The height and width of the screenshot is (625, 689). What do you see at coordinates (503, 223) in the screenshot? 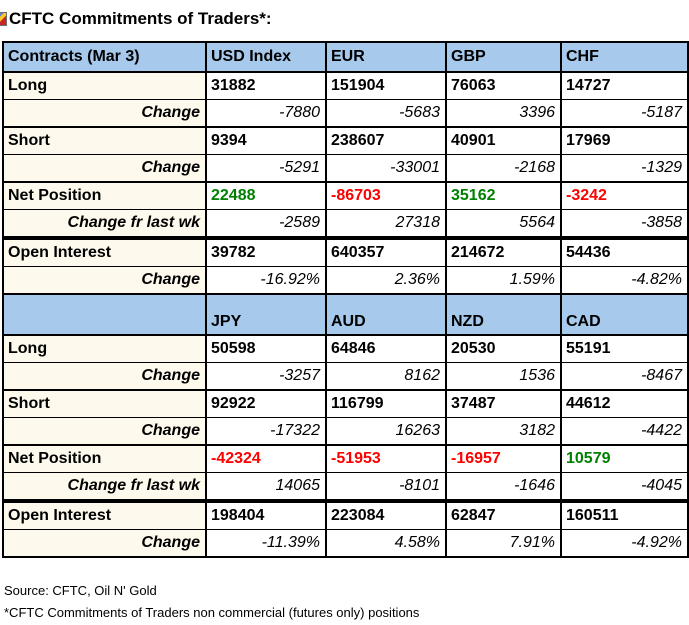
I see `value-cell: 5564` at bounding box center [503, 223].